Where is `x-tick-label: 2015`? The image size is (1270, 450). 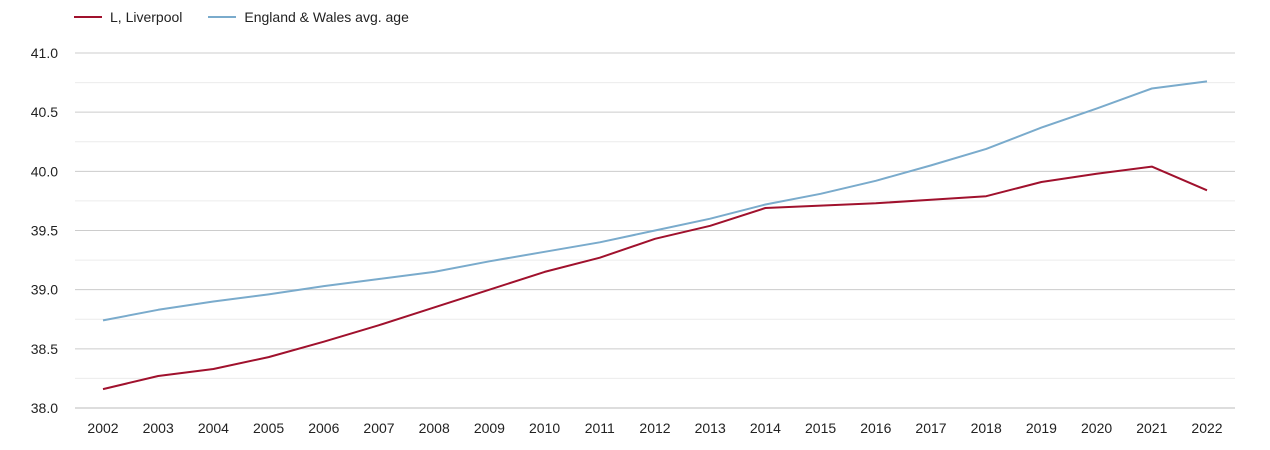 x-tick-label: 2015 is located at coordinates (820, 428).